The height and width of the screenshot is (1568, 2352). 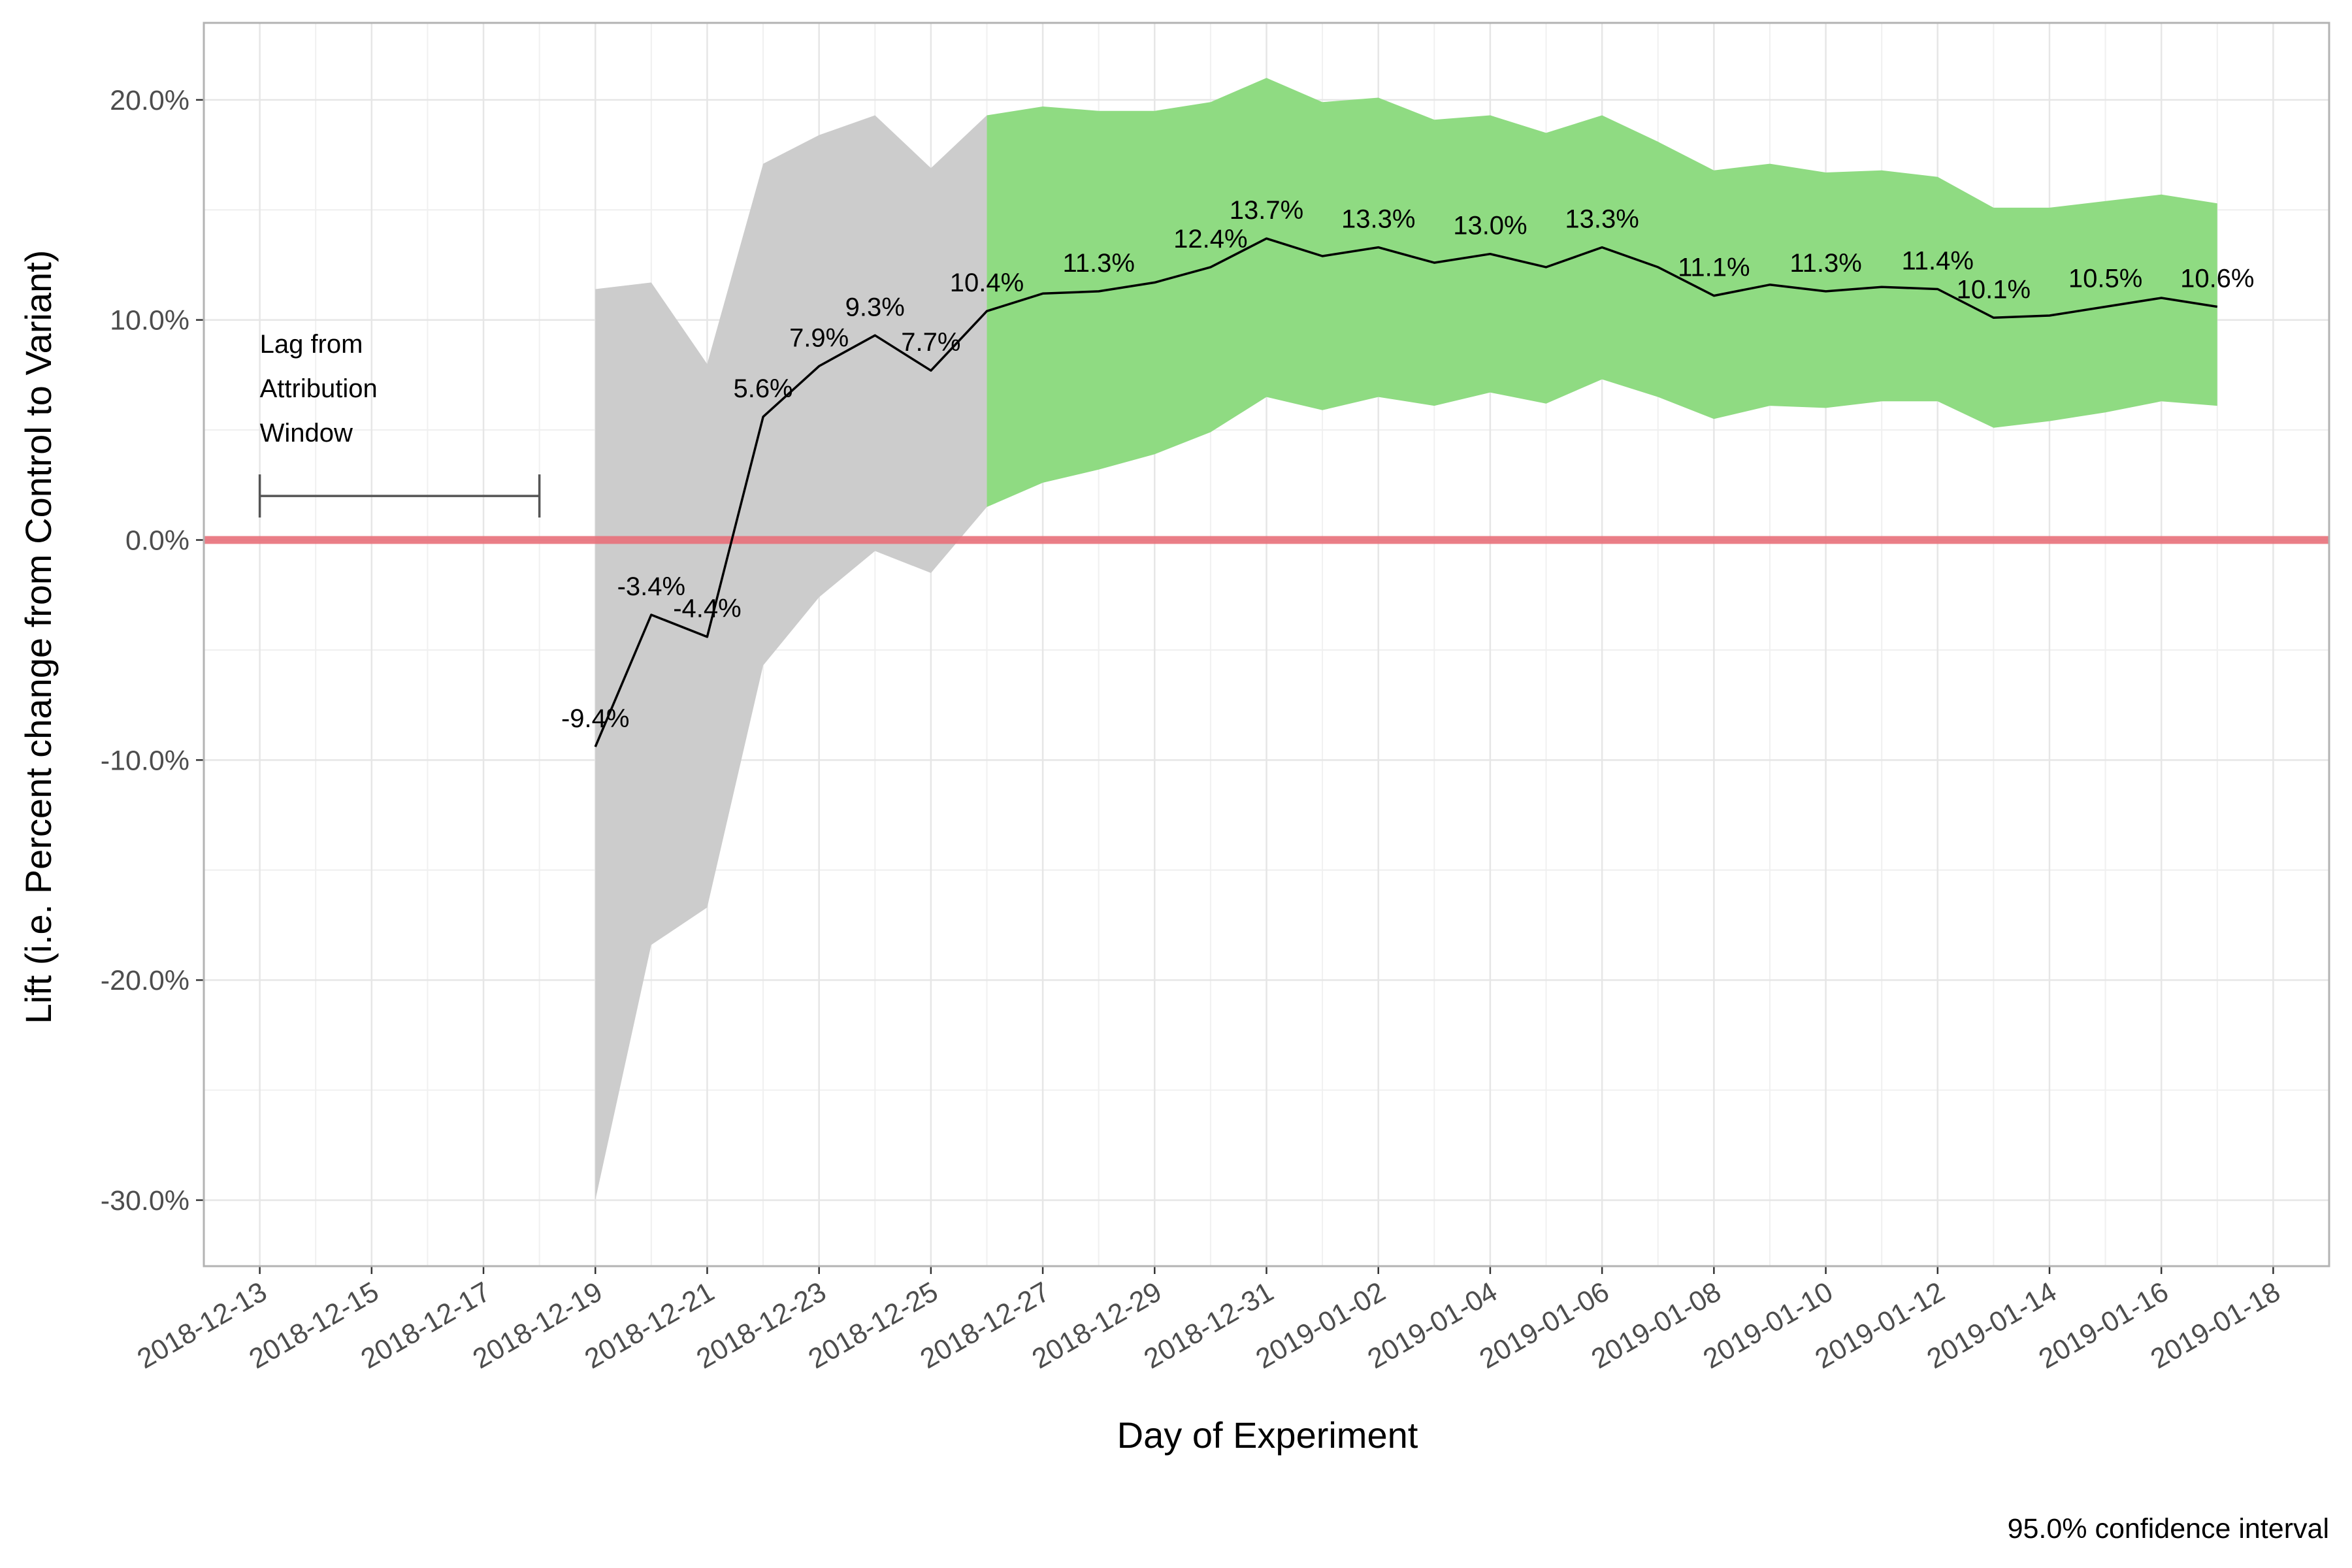 What do you see at coordinates (1602, 292) in the screenshot?
I see `ci-band-significant` at bounding box center [1602, 292].